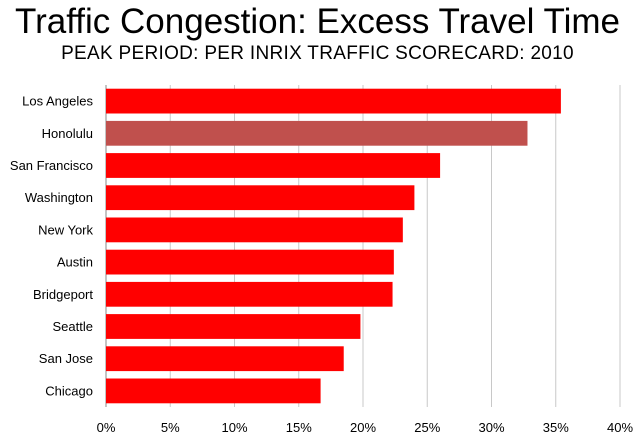 The height and width of the screenshot is (443, 635). I want to click on category-label: Chicago, so click(69, 390).